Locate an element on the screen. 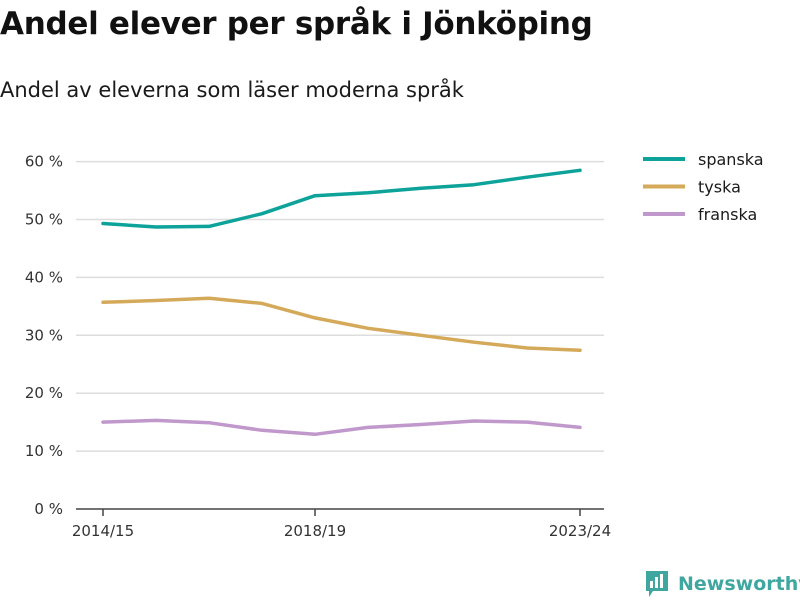  series-line-spanska is located at coordinates (341, 198).